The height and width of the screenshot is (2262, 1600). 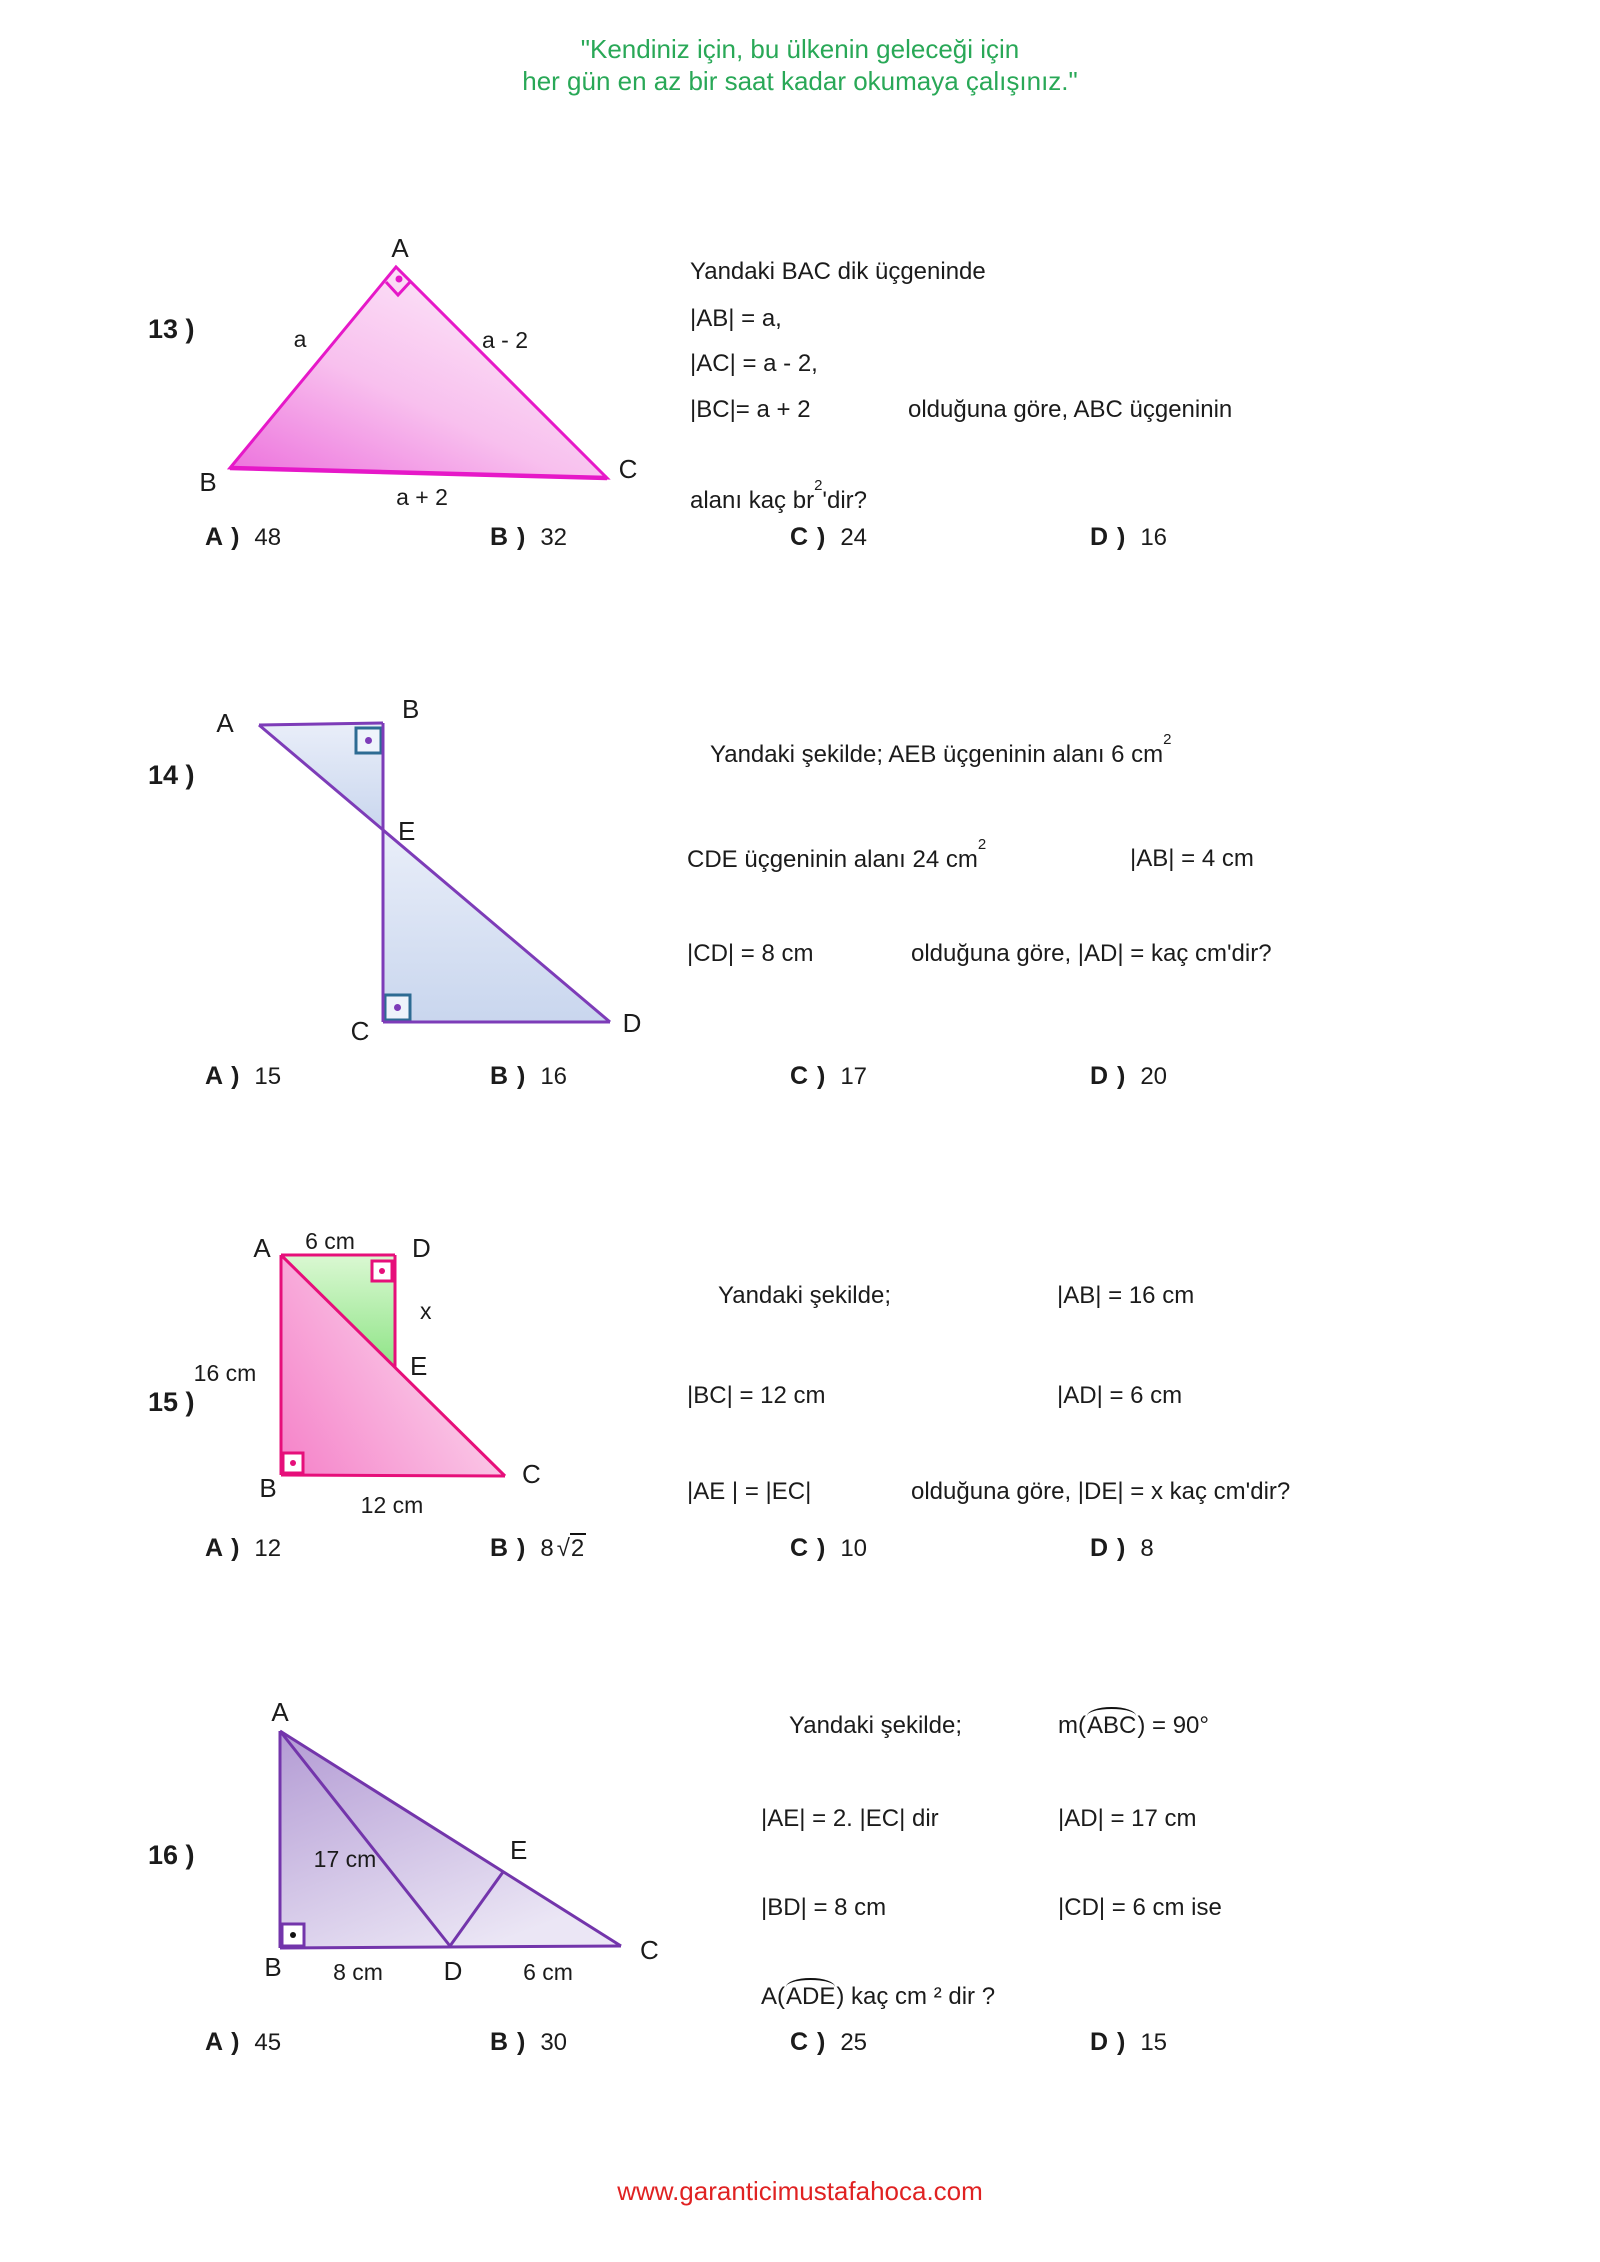 What do you see at coordinates (749, 1491) in the screenshot?
I see `q15-text-line3a: |AE | = |EC|` at bounding box center [749, 1491].